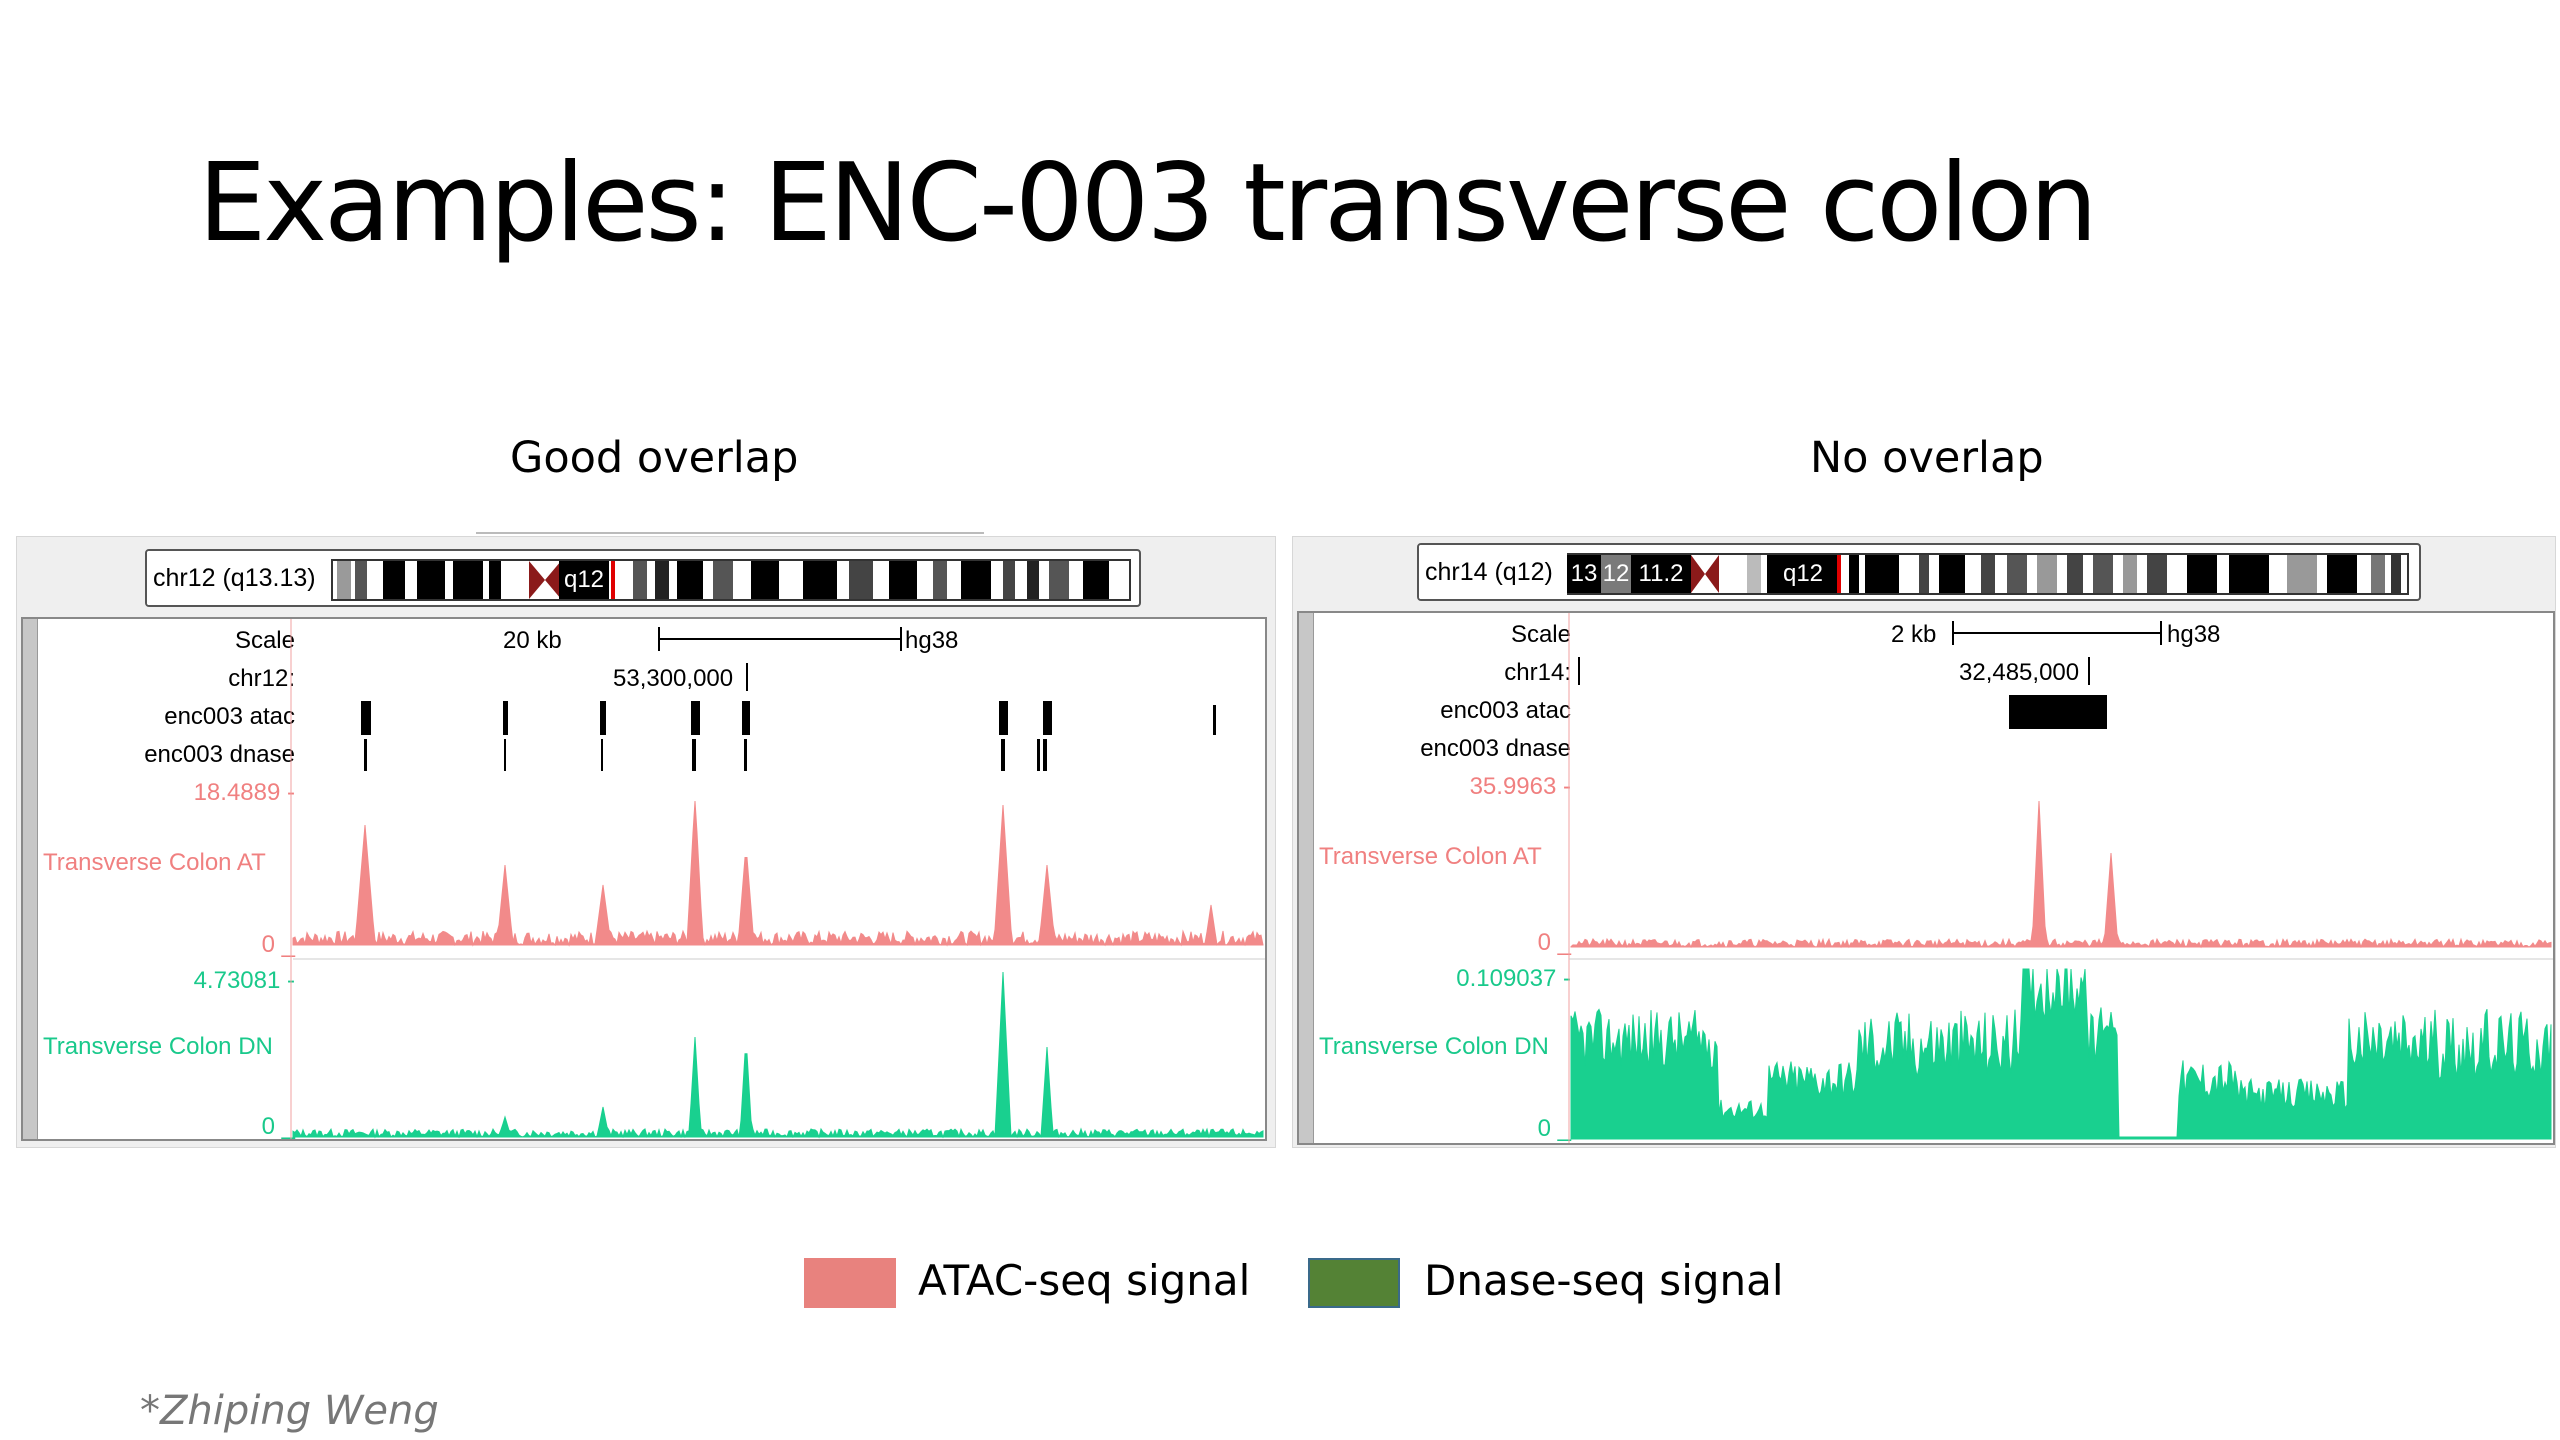 The width and height of the screenshot is (2560, 1440). What do you see at coordinates (1537, 672) in the screenshot?
I see `chrom-label: chr14:` at bounding box center [1537, 672].